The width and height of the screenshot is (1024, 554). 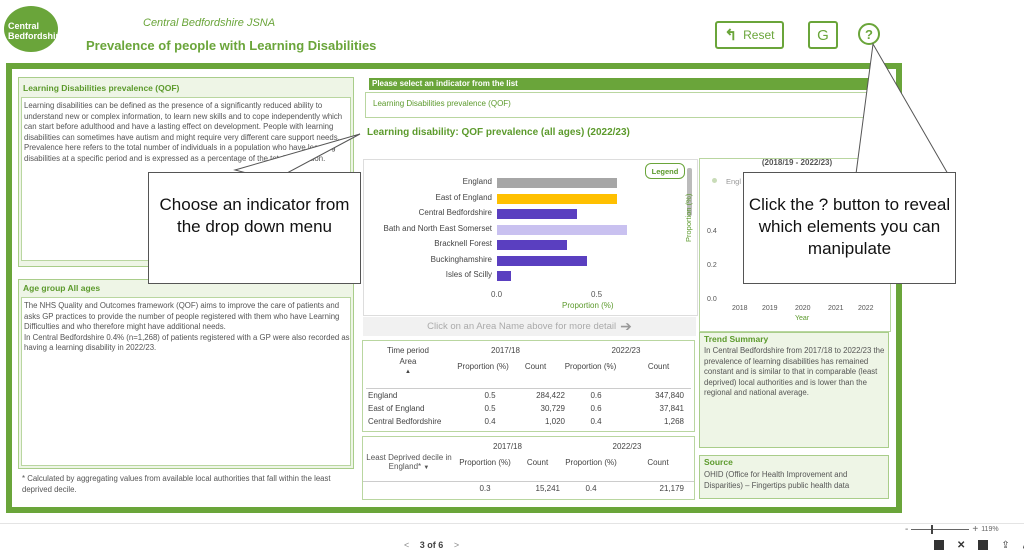 What do you see at coordinates (712, 265) in the screenshot?
I see `y-tick-label: 0.2` at bounding box center [712, 265].